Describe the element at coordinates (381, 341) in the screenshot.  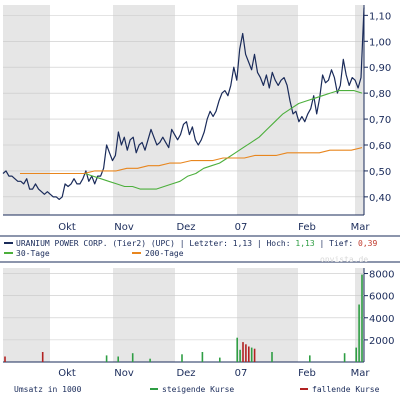
I see `volume-tick-label-0: 2000` at that location.